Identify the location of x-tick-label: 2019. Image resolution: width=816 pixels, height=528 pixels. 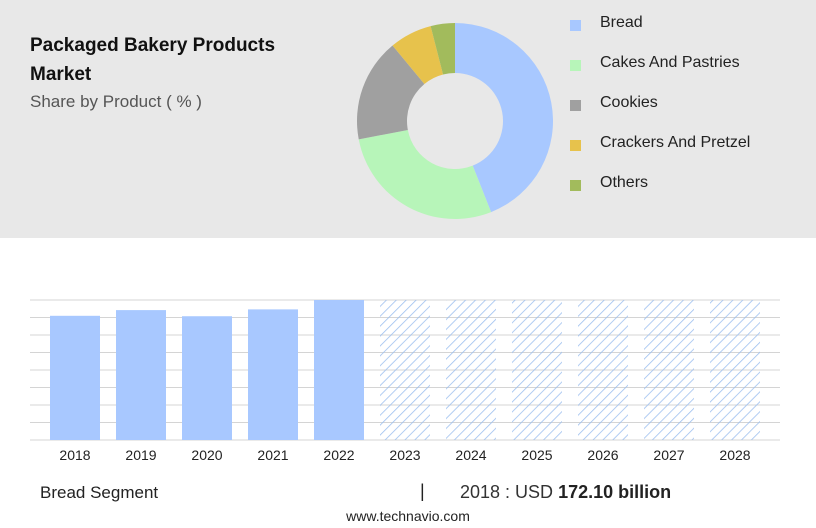
(140, 455).